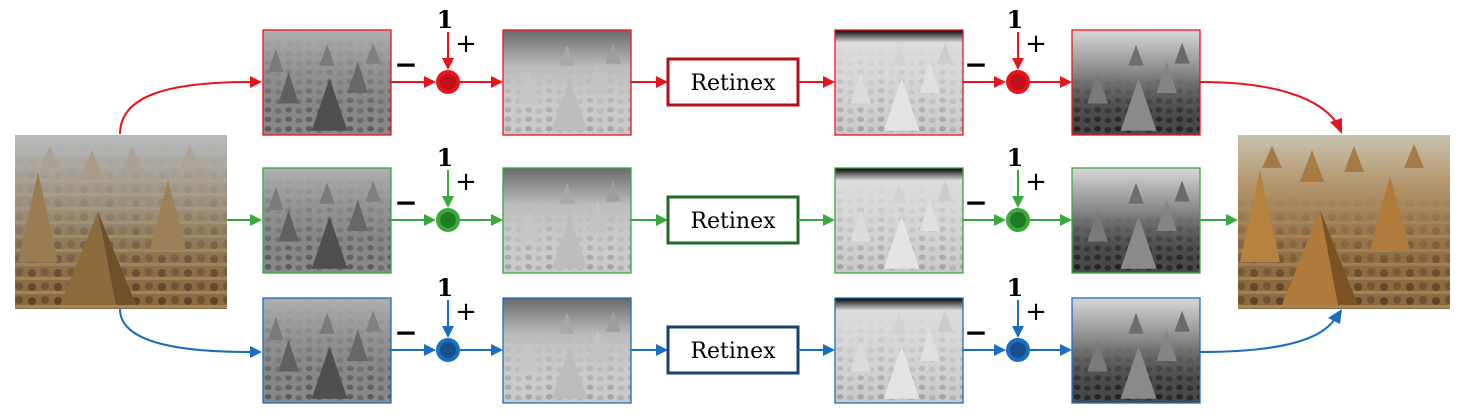 The width and height of the screenshot is (1478, 417). Describe the element at coordinates (121, 222) in the screenshot. I see `input-image` at that location.